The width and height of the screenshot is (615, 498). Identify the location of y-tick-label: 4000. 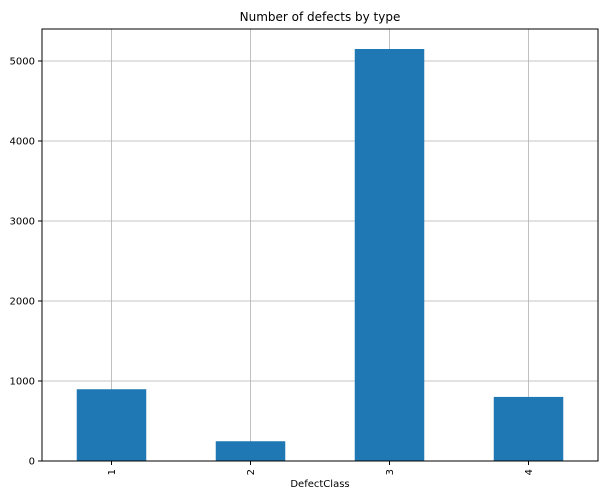
(22, 142).